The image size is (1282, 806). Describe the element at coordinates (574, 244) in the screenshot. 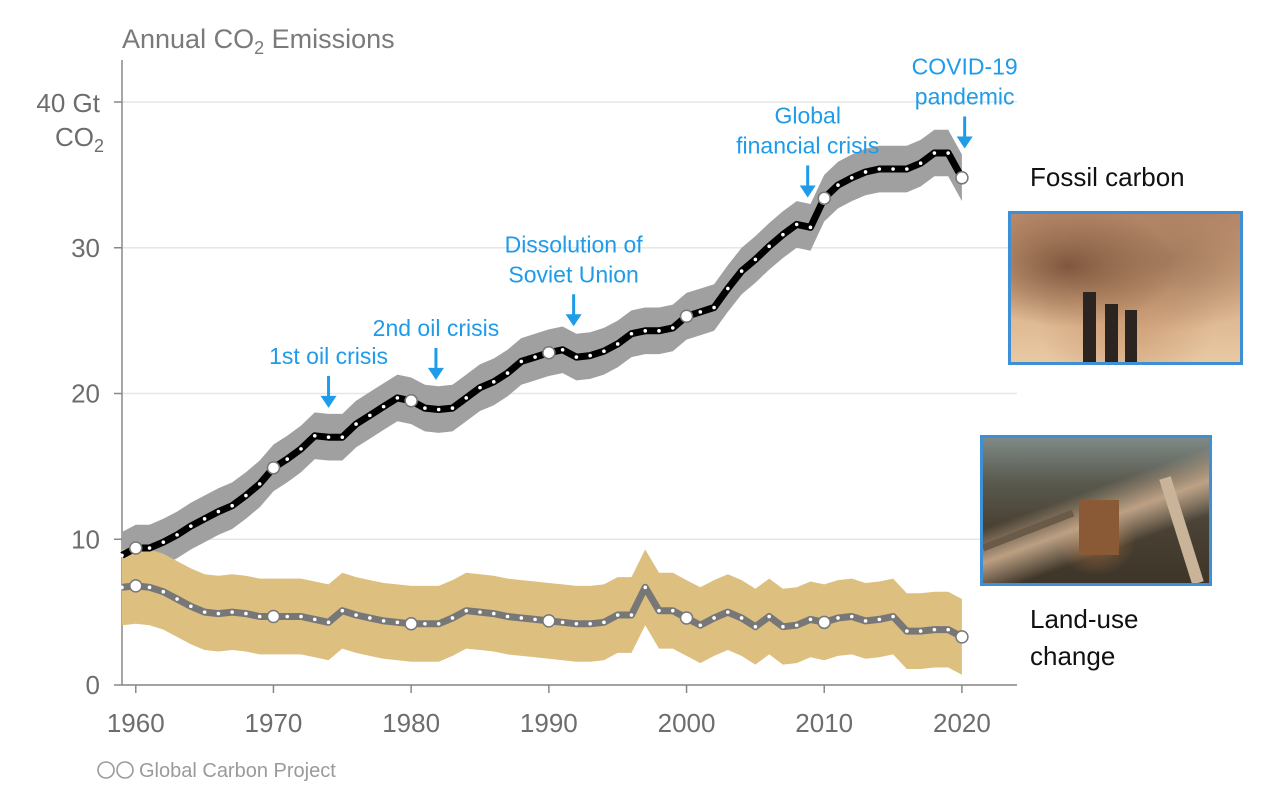

I see `annotation-label: Dissolution of` at that location.